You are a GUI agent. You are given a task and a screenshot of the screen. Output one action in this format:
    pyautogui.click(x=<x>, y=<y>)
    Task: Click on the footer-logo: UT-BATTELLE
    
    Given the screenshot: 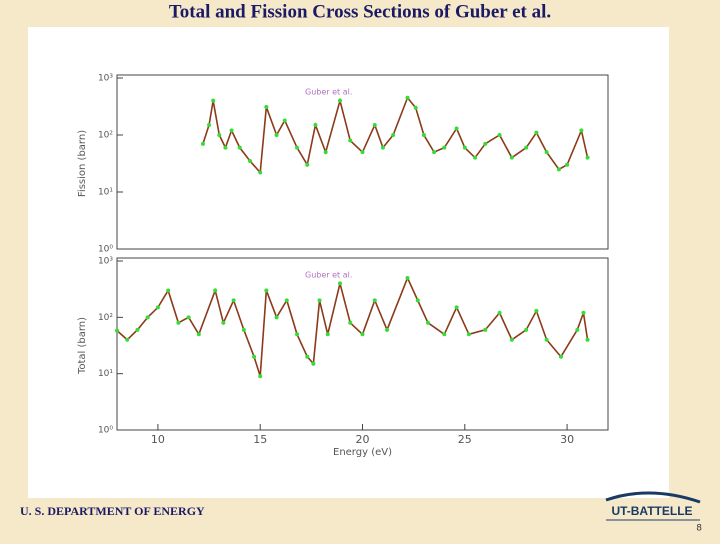 What is the action you would take?
    pyautogui.click(x=651, y=511)
    